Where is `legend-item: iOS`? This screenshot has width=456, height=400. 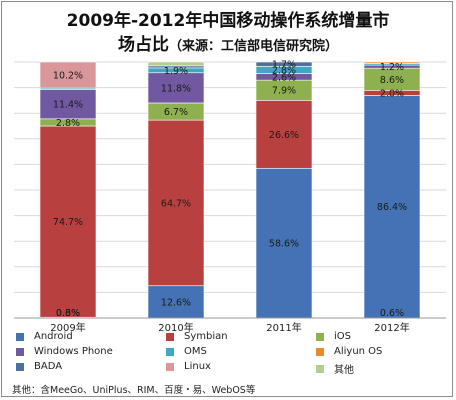
legend-item: iOS is located at coordinates (333, 336).